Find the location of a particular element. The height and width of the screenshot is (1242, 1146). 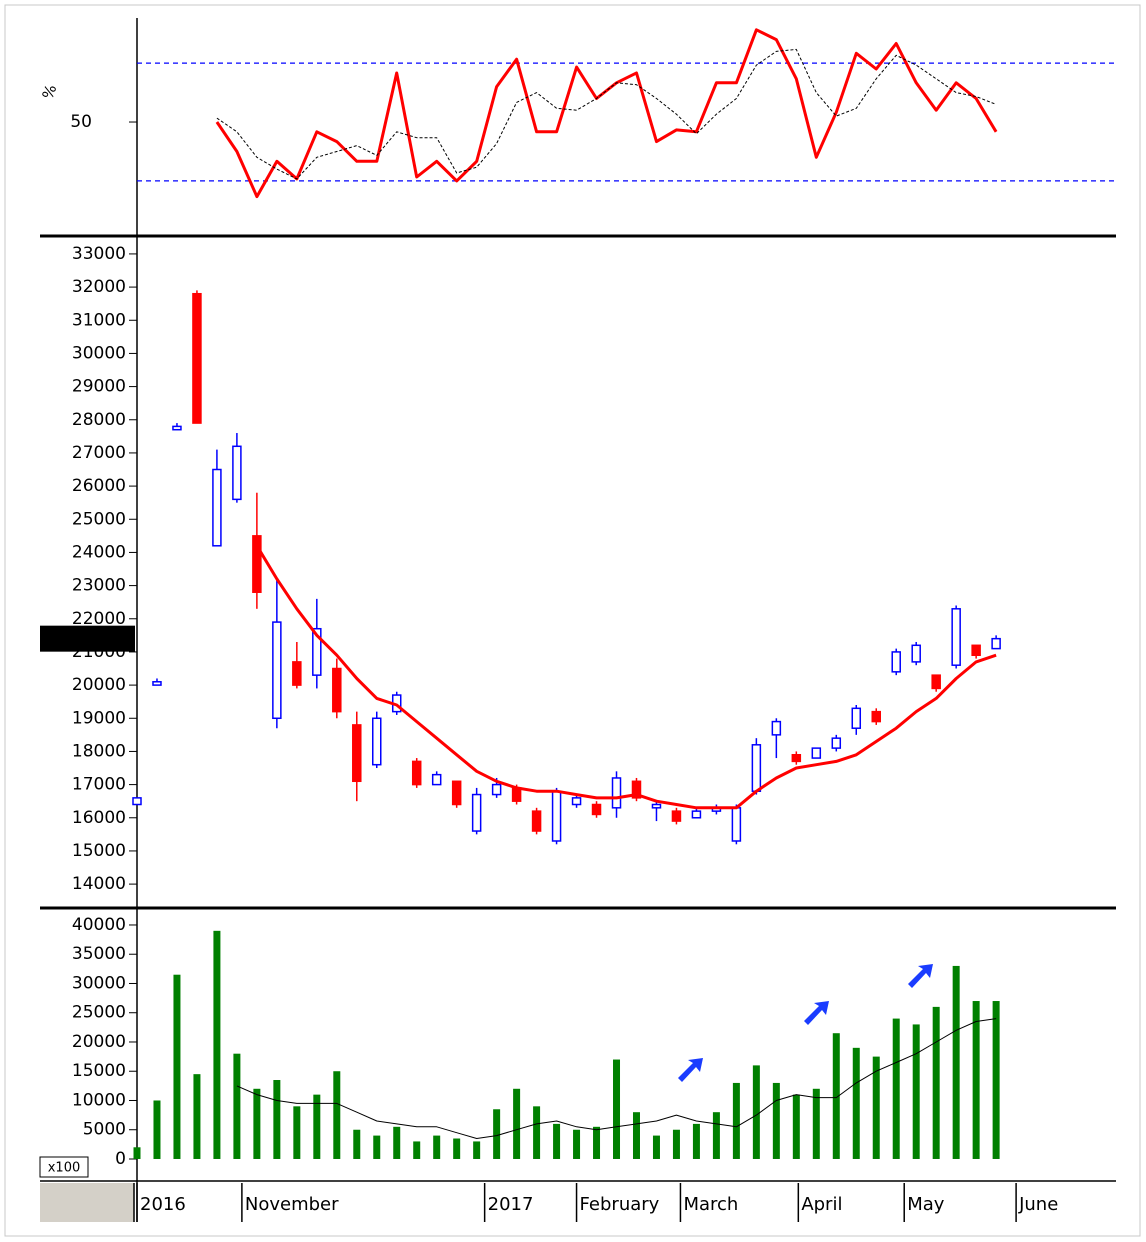

unit-box is located at coordinates (64, 1167).